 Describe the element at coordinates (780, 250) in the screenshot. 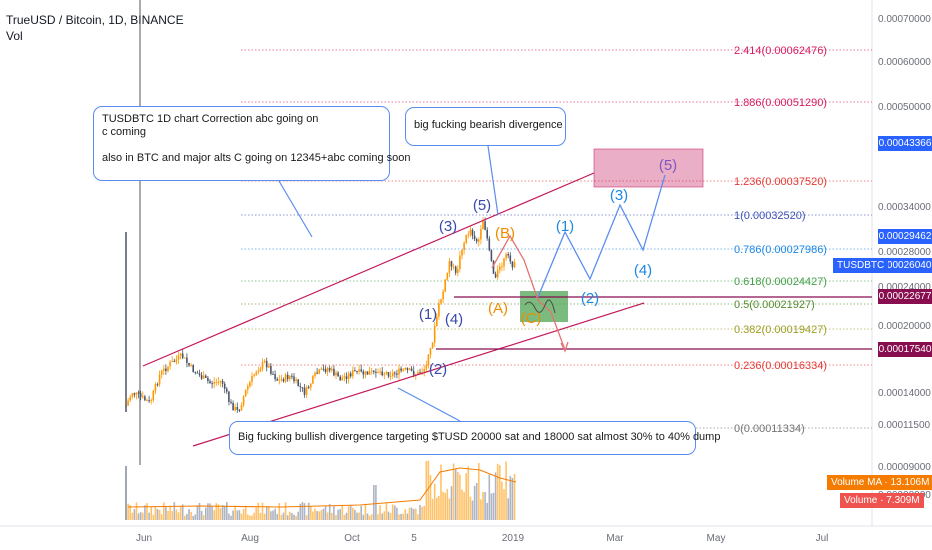

I see `fib-label-4: 0.786(0.00027986)` at that location.